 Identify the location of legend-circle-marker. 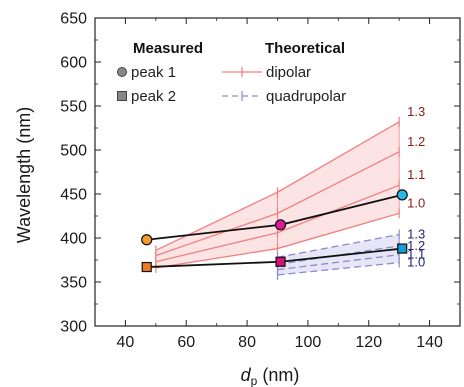
(122, 72).